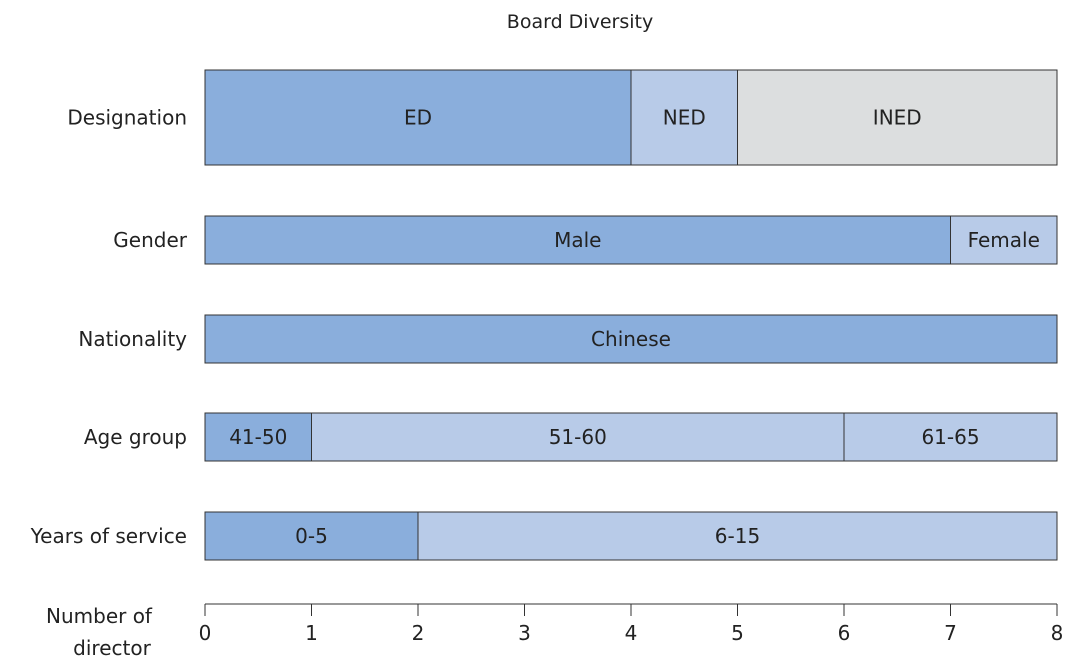 This screenshot has height=667, width=1065. What do you see at coordinates (311, 633) in the screenshot?
I see `x-tick-label: 1` at bounding box center [311, 633].